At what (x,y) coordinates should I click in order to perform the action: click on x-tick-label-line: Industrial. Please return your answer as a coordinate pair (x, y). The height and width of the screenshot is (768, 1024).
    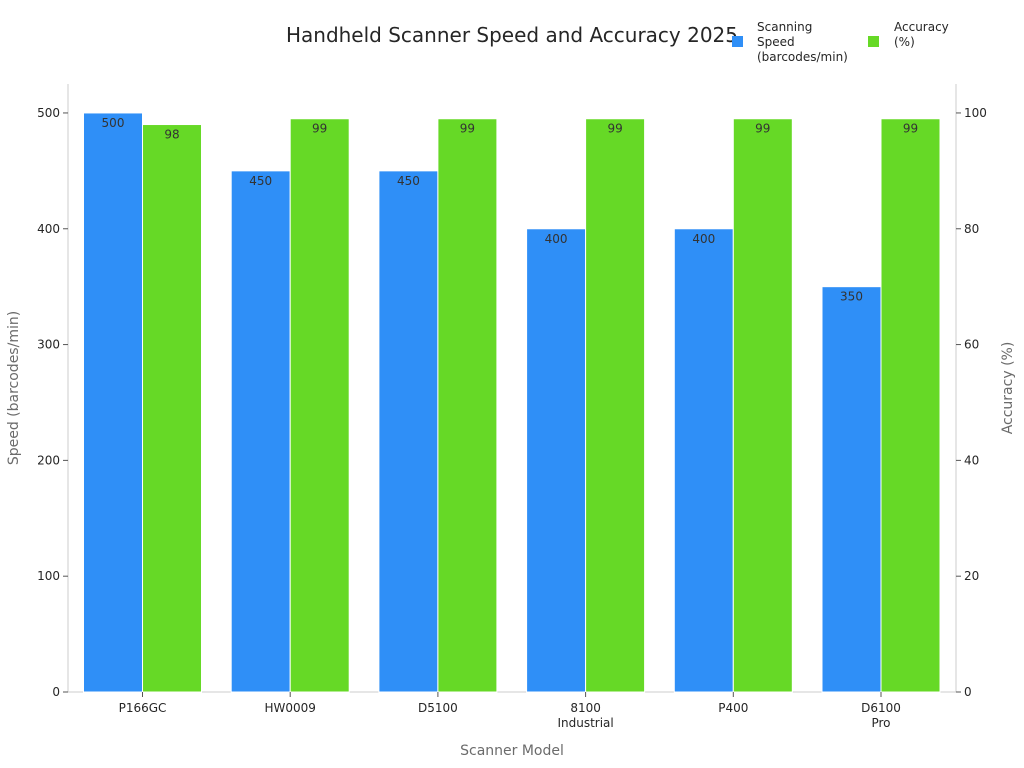
    Looking at the image, I should click on (585, 723).